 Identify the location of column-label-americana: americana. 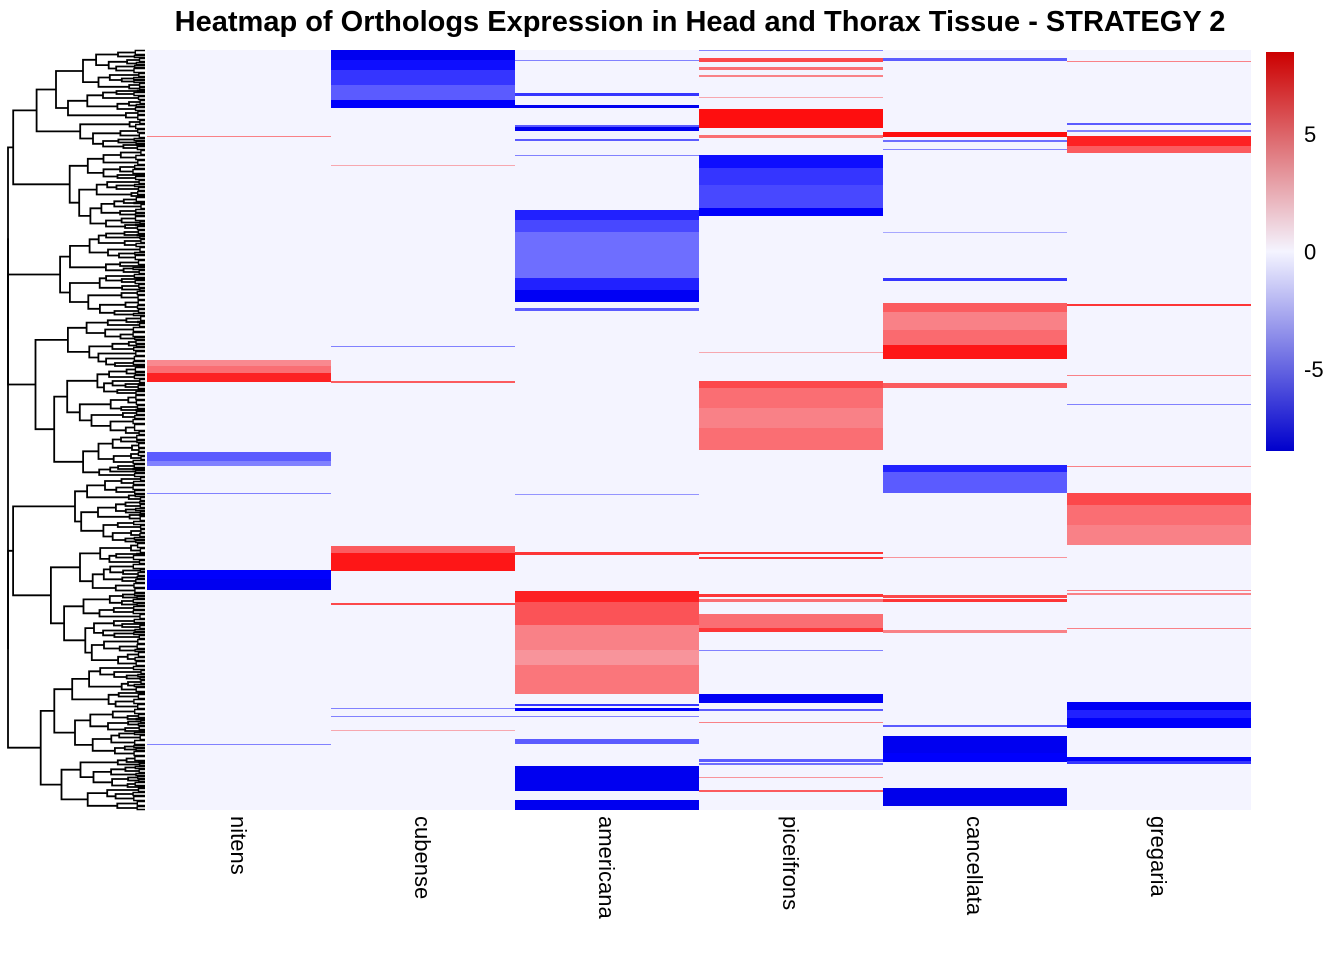
(606, 867).